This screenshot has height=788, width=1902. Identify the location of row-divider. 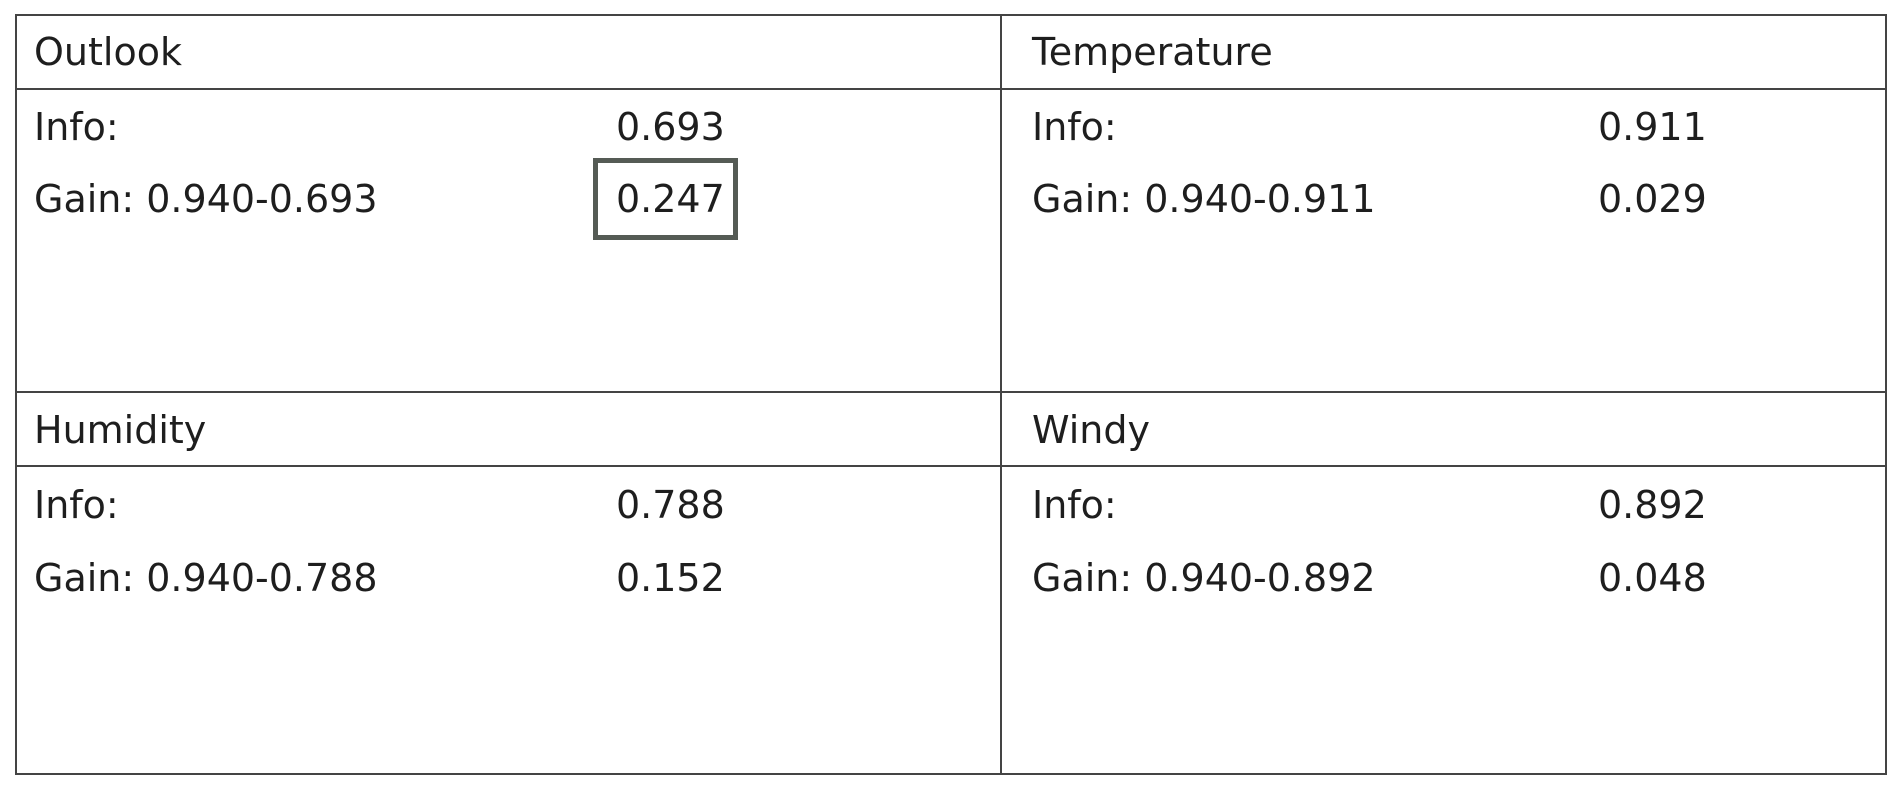
(951, 392).